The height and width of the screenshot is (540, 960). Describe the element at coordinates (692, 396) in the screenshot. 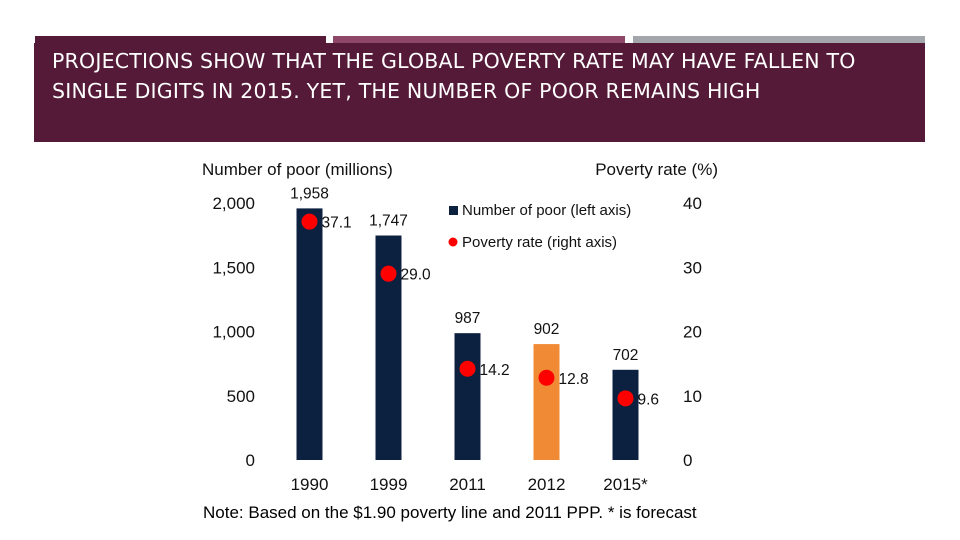

I see `right-tick-label: 10` at that location.